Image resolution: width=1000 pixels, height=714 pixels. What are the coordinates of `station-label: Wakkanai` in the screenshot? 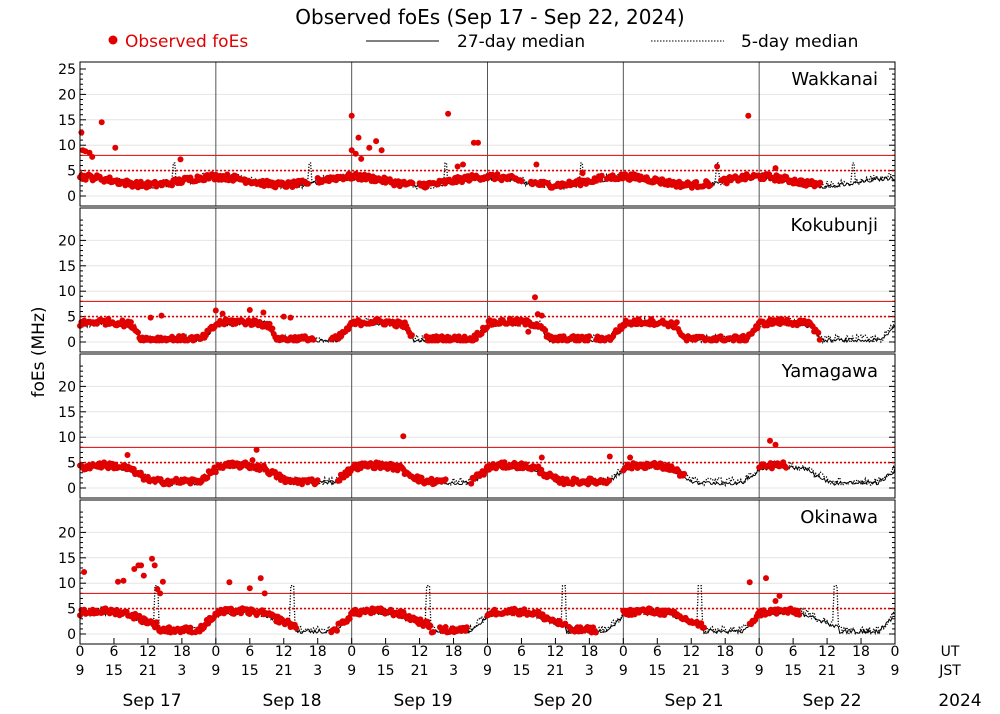 It's located at (834, 79).